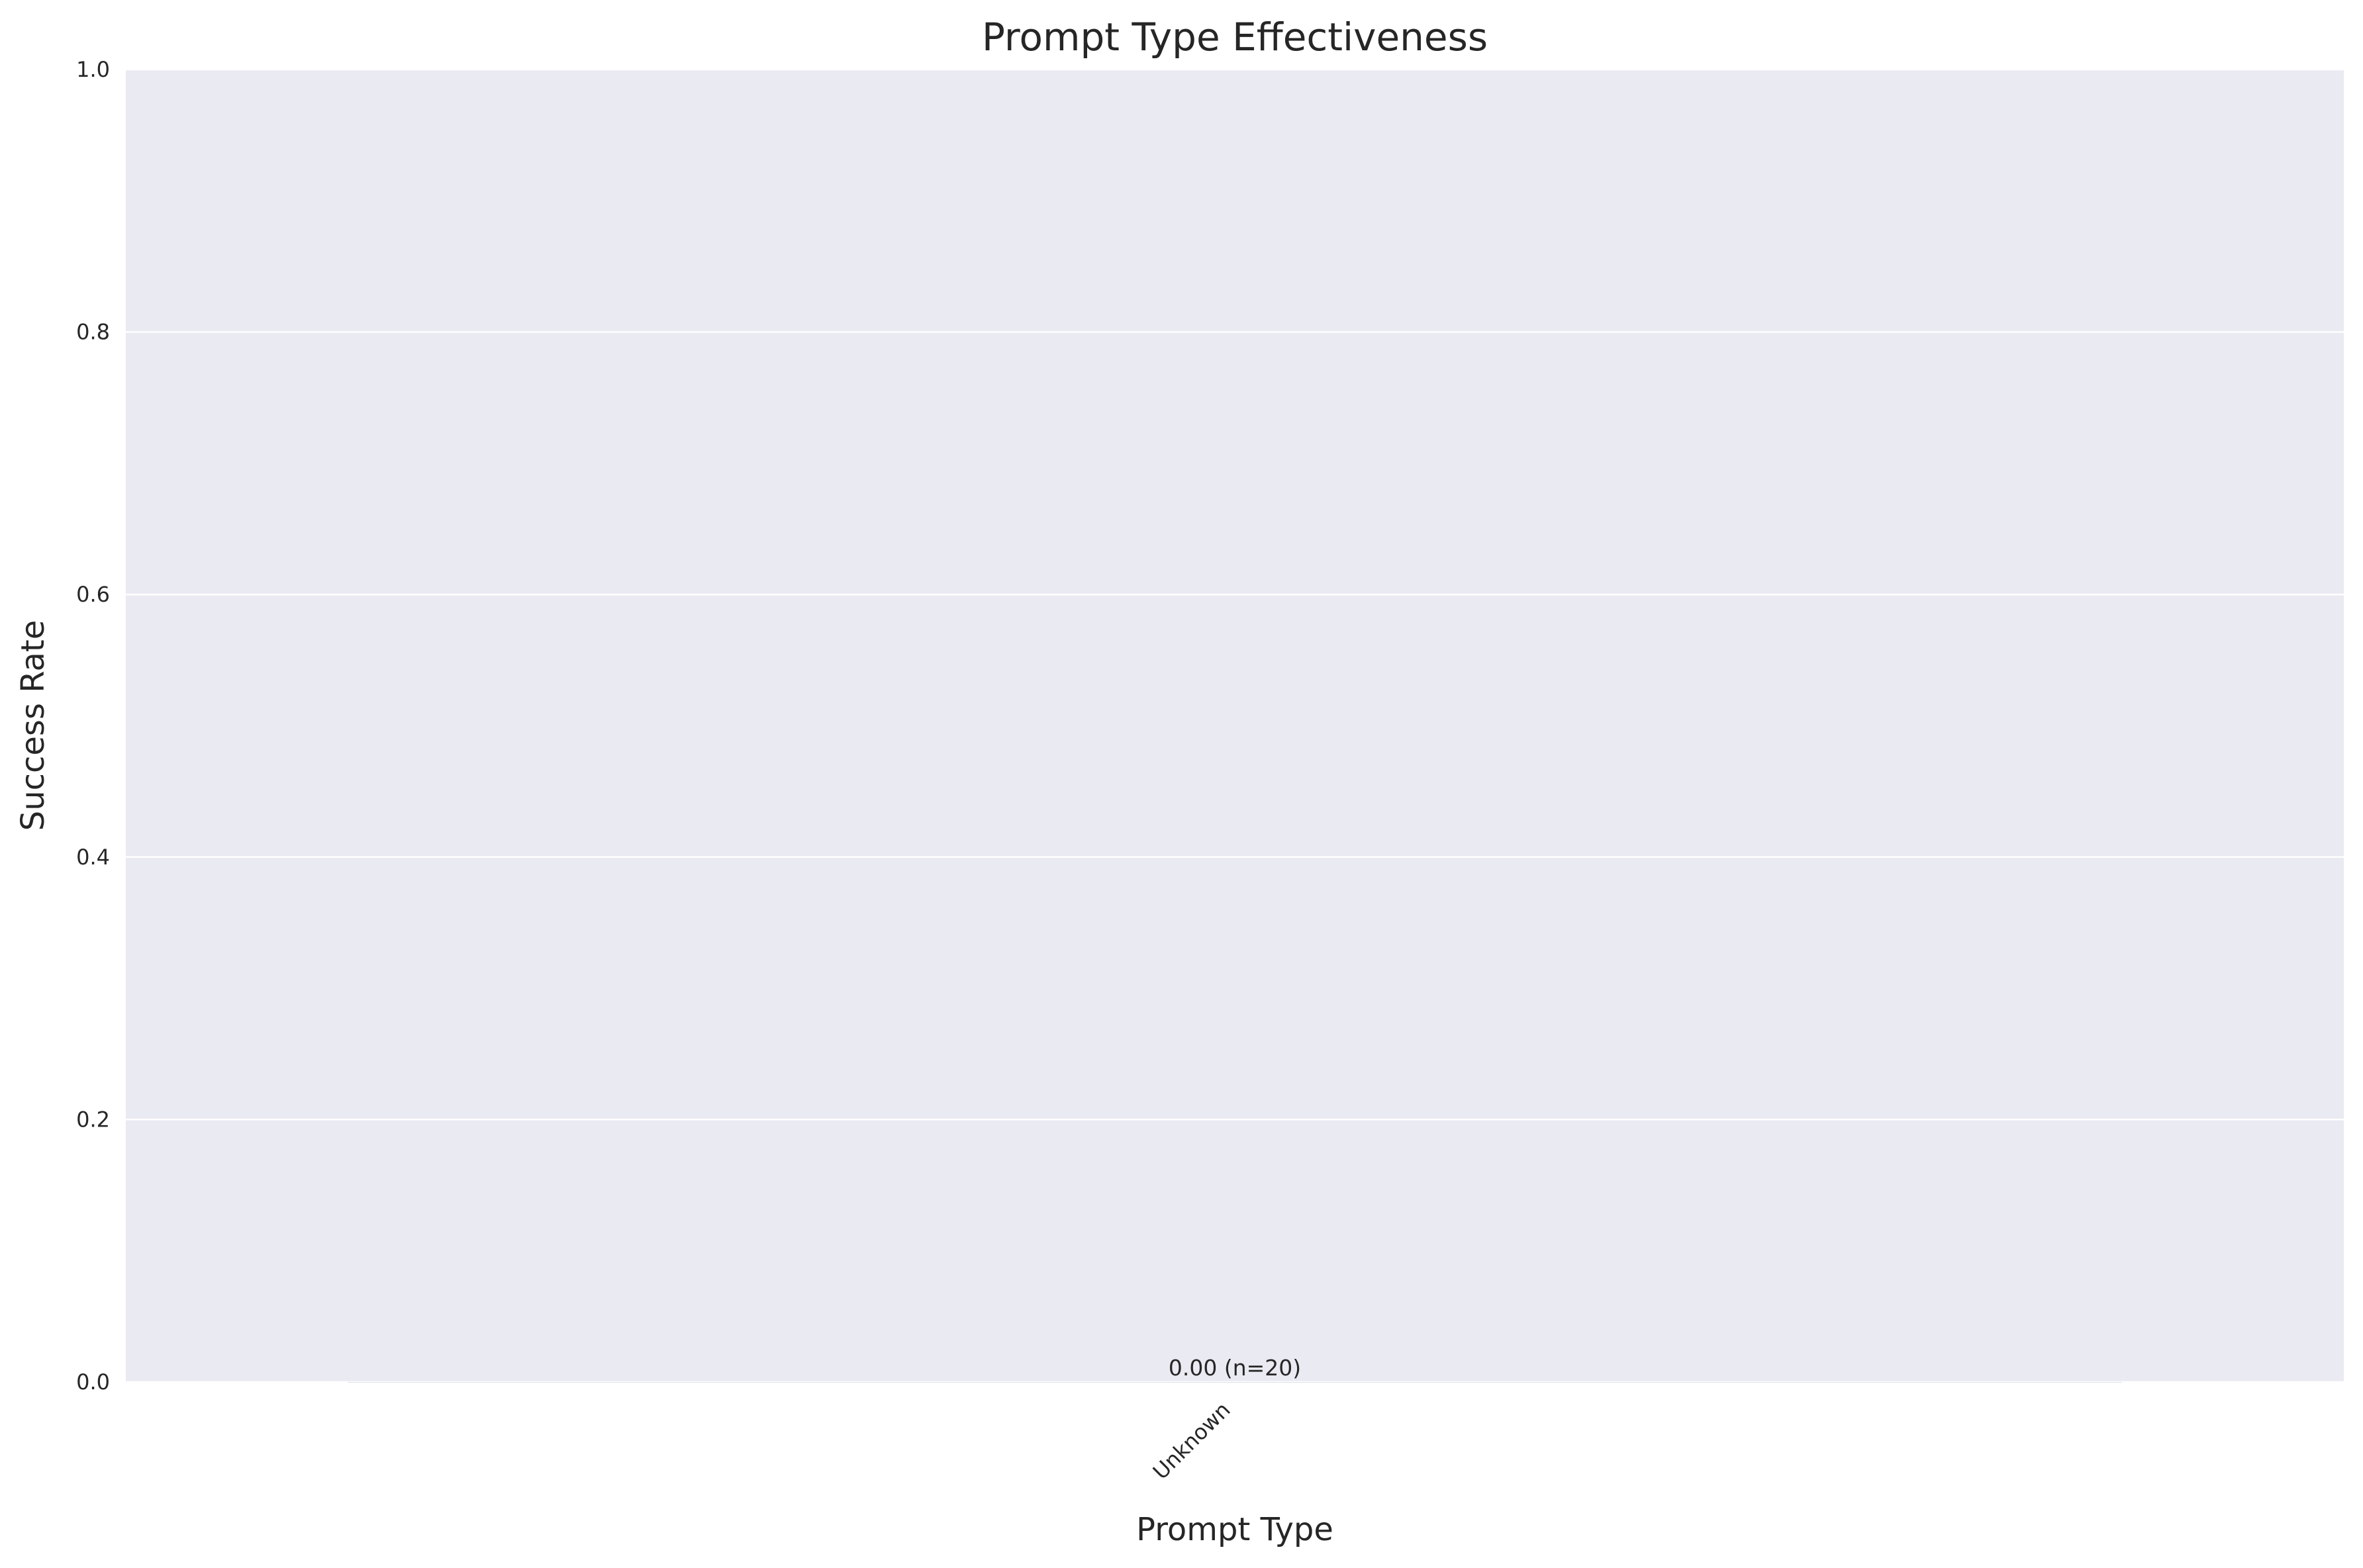 The width and height of the screenshot is (2363, 1568). I want to click on y-tick-label: 0.0, so click(93, 1382).